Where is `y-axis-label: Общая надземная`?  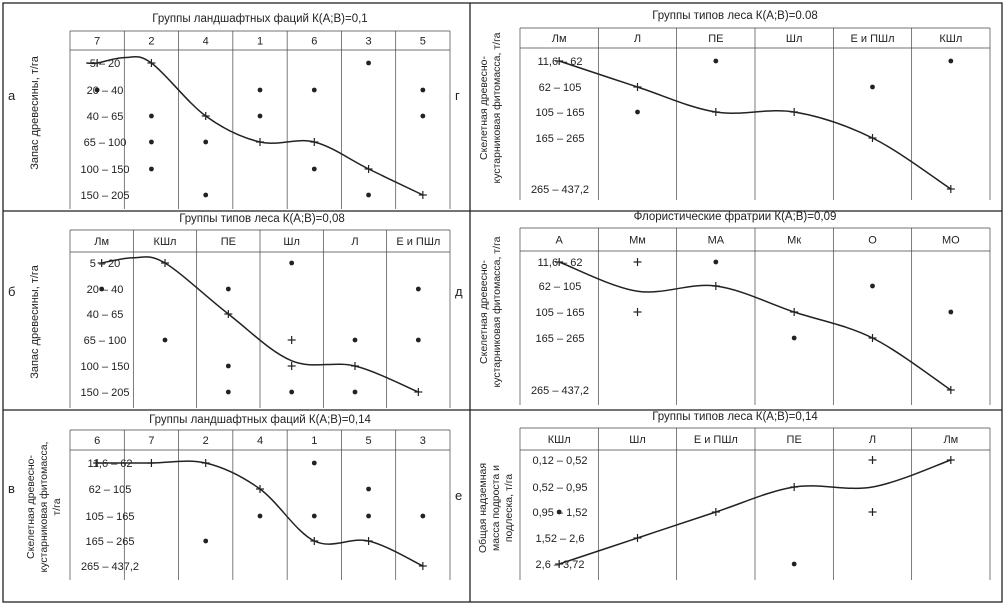 y-axis-label: Общая надземная is located at coordinates (483, 508).